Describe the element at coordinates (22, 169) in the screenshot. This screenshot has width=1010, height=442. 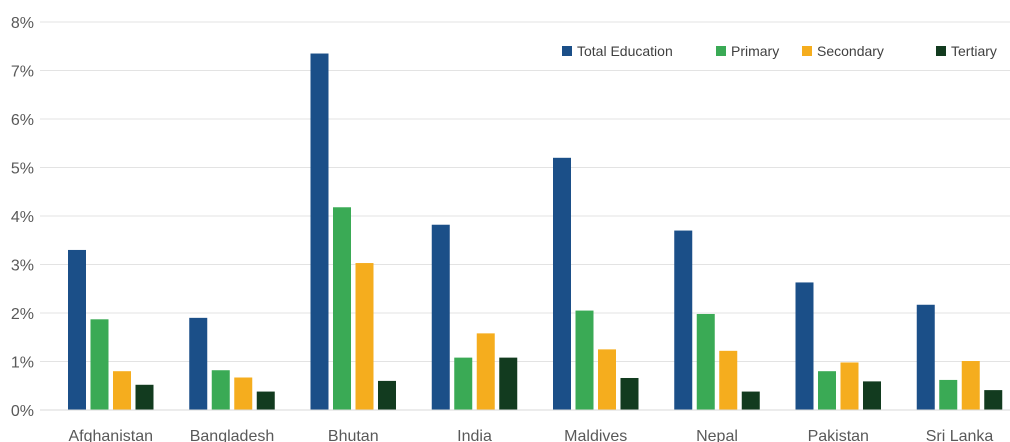
I see `y-tick-label: 5%` at that location.